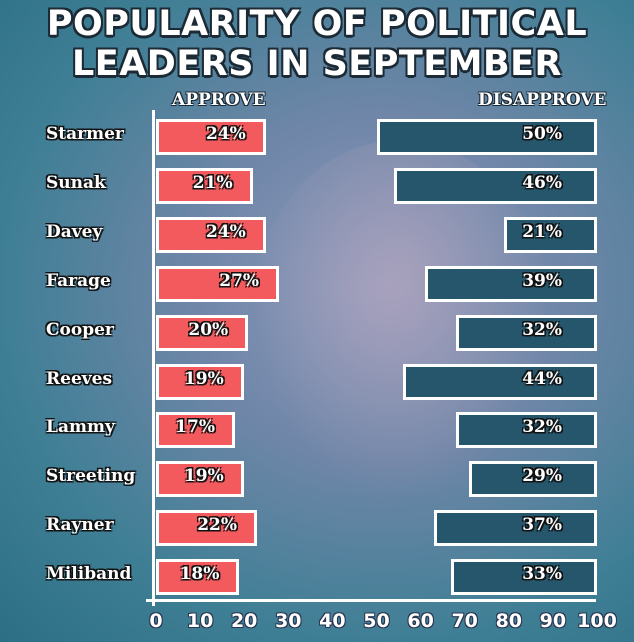 This screenshot has height=642, width=634. I want to click on chart-title-line-2: LEADERS IN SEPTEMBER, so click(317, 64).